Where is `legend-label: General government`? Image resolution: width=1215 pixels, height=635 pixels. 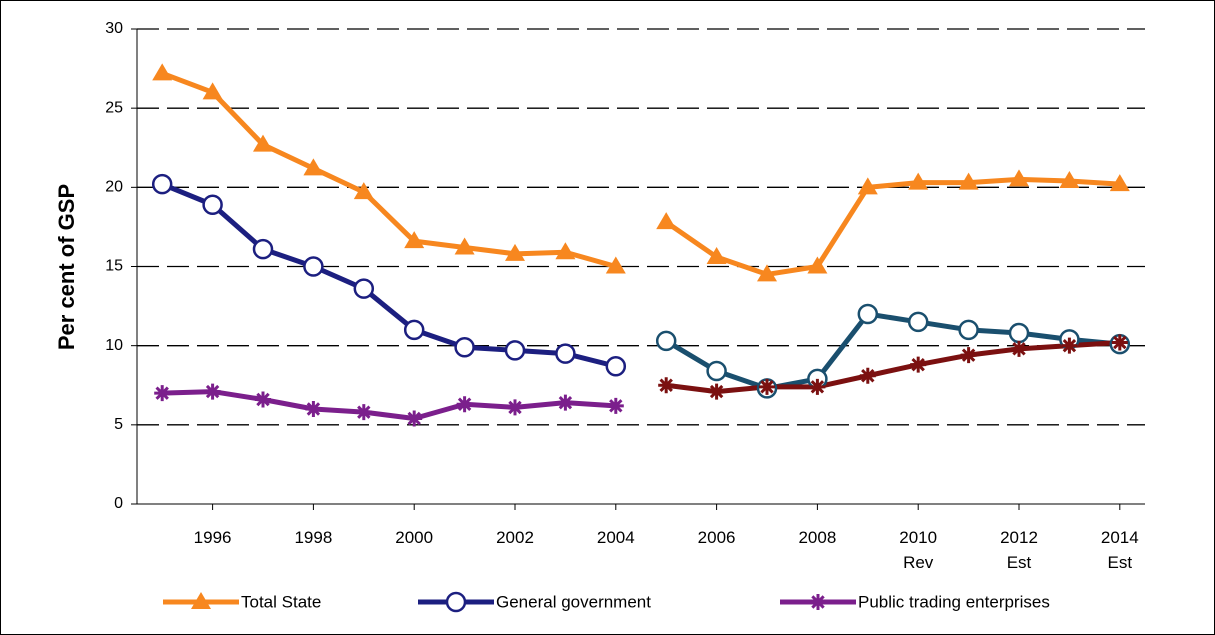 legend-label: General government is located at coordinates (573, 601).